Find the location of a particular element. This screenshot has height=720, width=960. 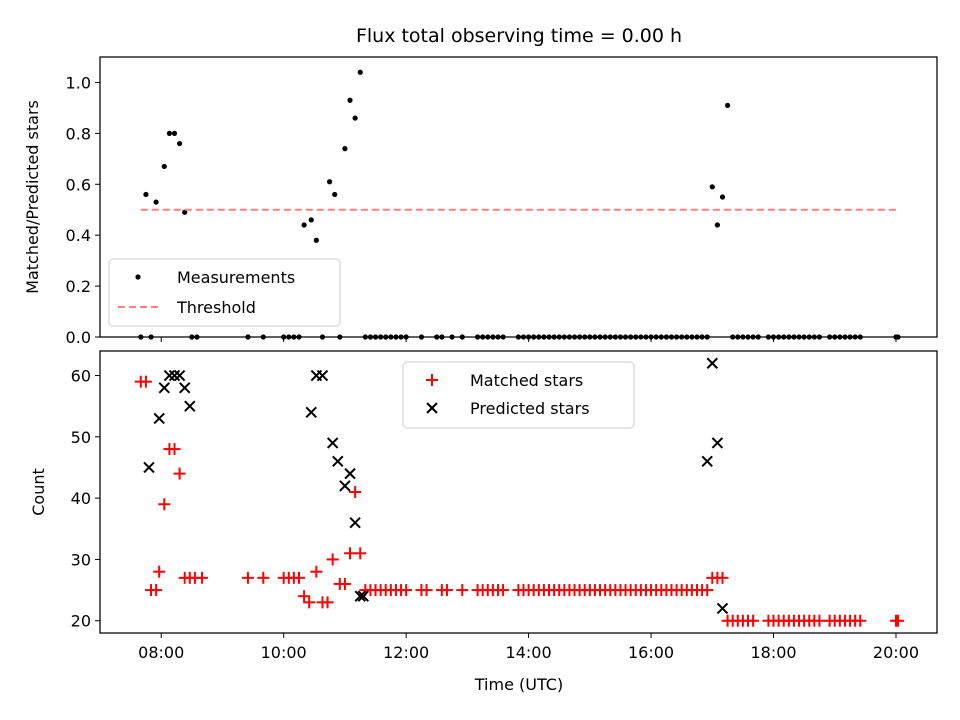

y-tick-label: 0.2 is located at coordinates (78, 286).